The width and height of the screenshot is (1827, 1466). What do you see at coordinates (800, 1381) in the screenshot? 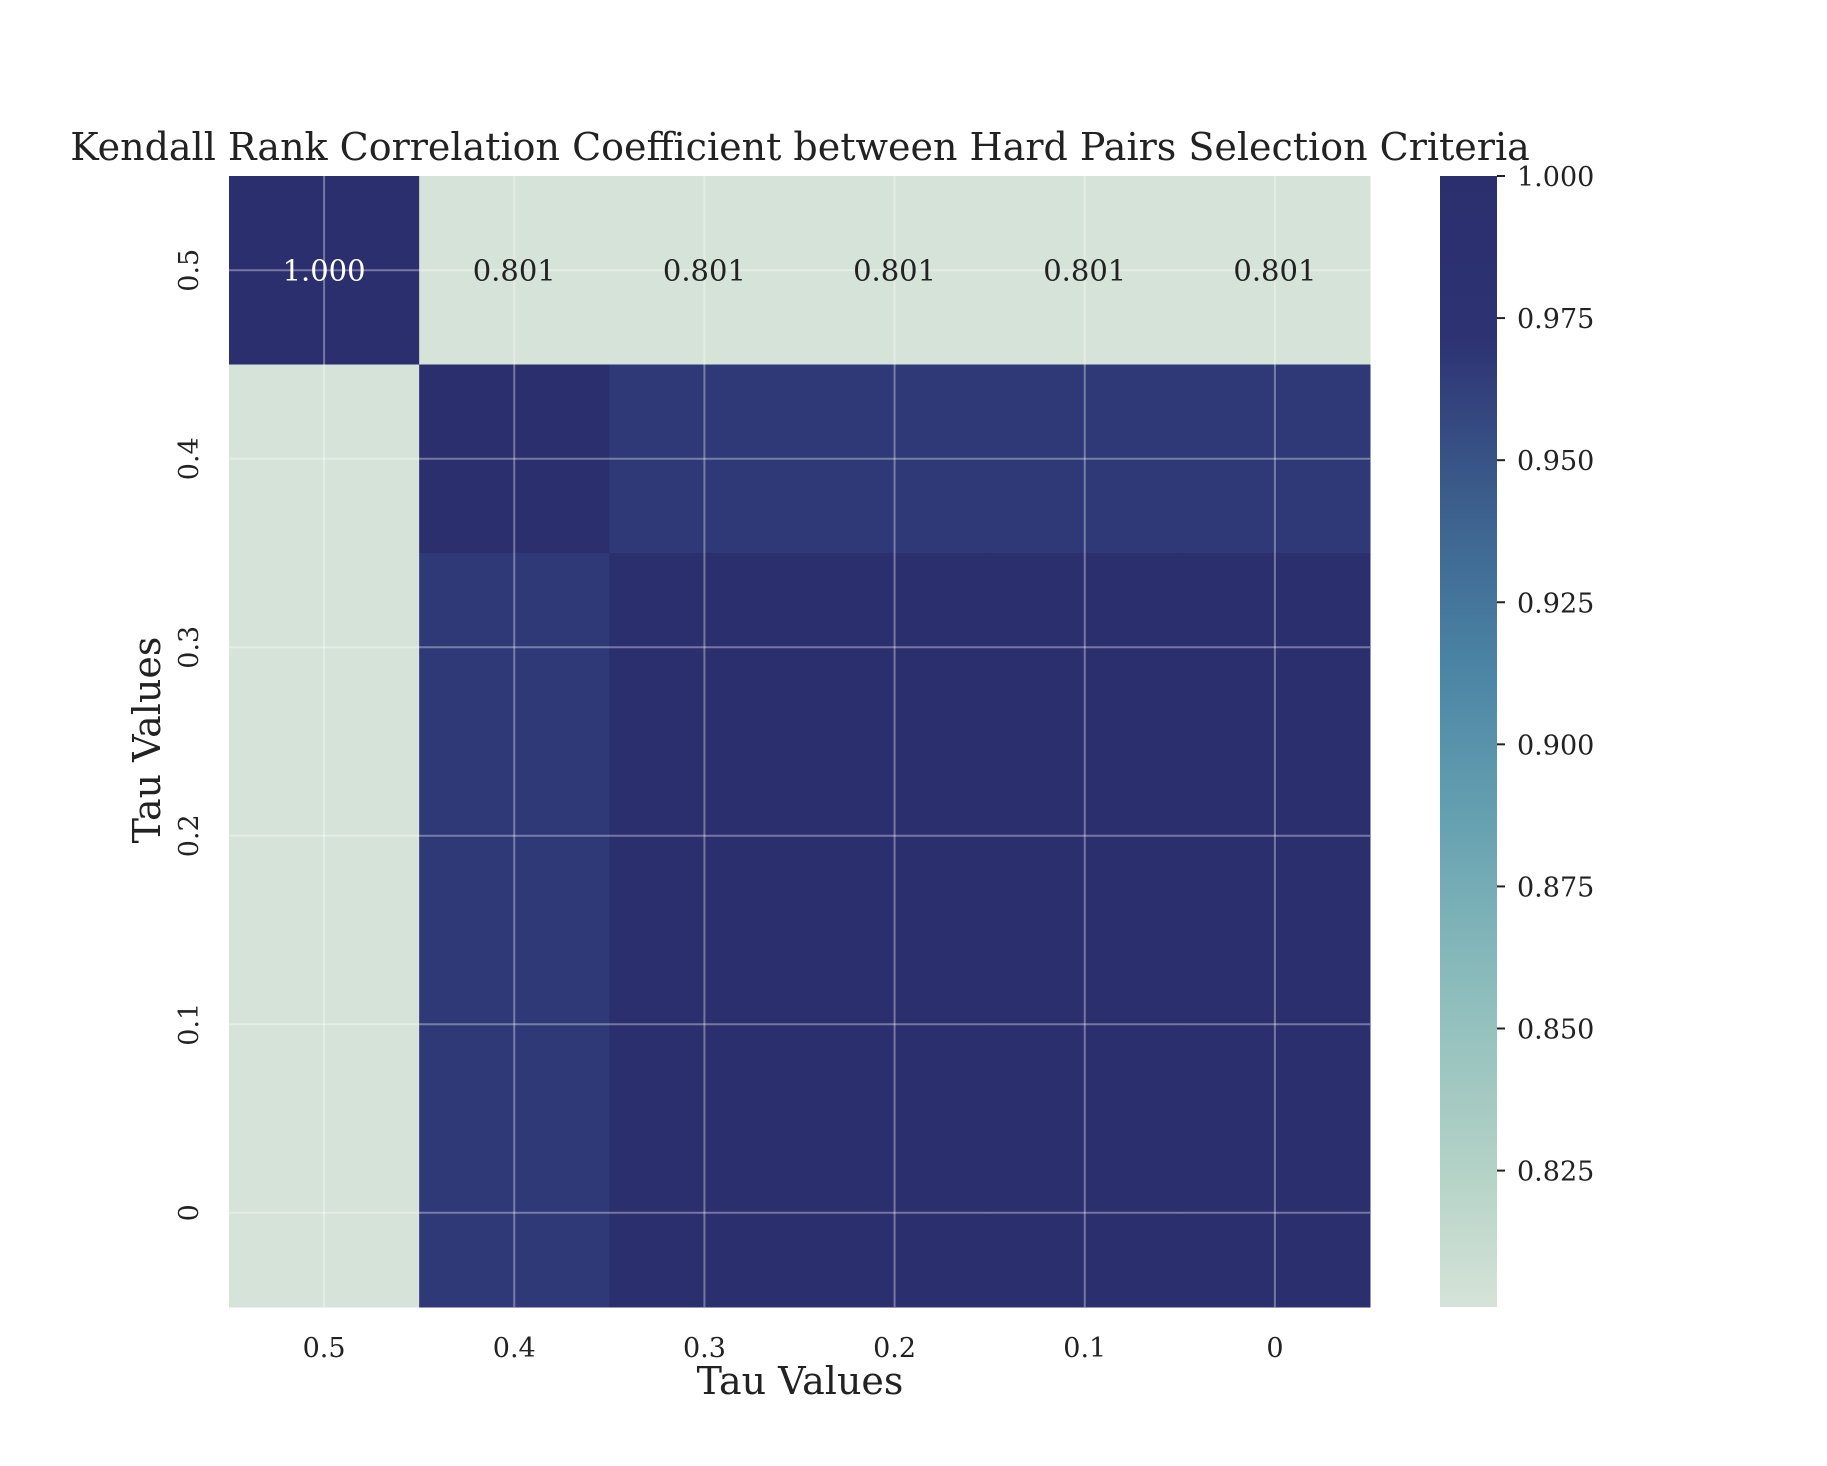
I see `x-axis-label: Tau Values` at bounding box center [800, 1381].